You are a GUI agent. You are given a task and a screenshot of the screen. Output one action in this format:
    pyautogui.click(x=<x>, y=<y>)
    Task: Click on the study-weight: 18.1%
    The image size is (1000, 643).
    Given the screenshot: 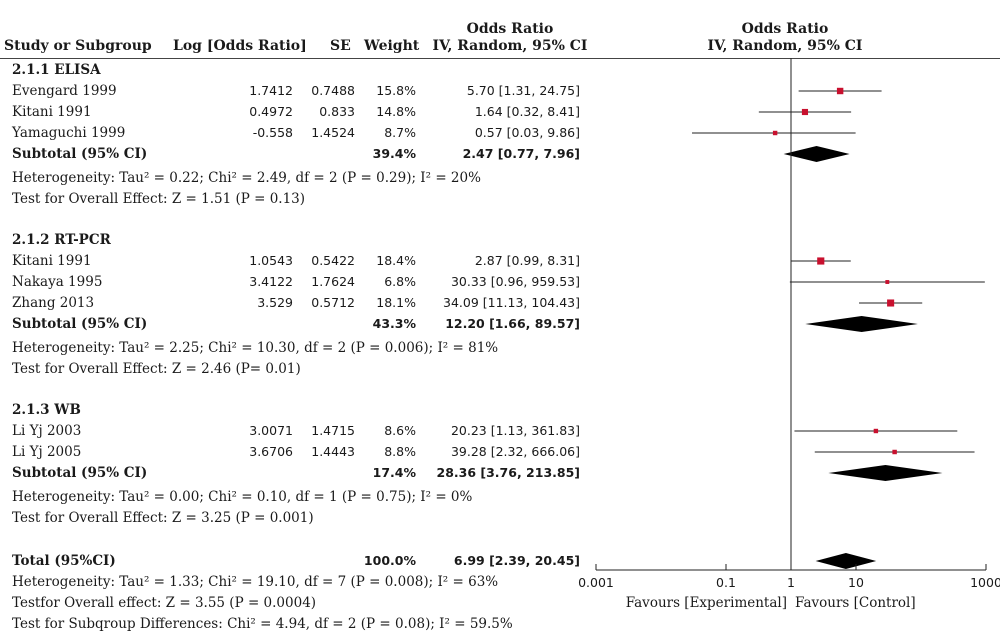 What is the action you would take?
    pyautogui.click(x=396, y=302)
    